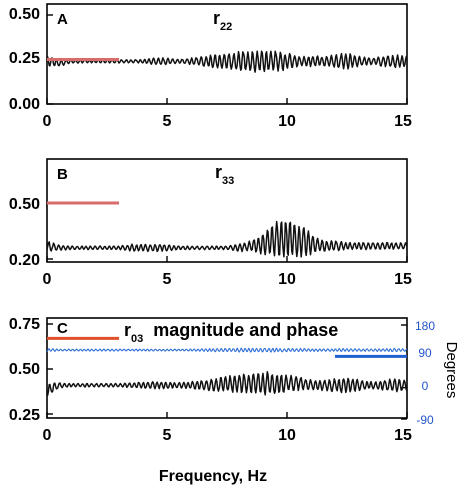 This screenshot has width=459, height=493. I want to click on panel-c-xtick-label: 15, so click(403, 435).